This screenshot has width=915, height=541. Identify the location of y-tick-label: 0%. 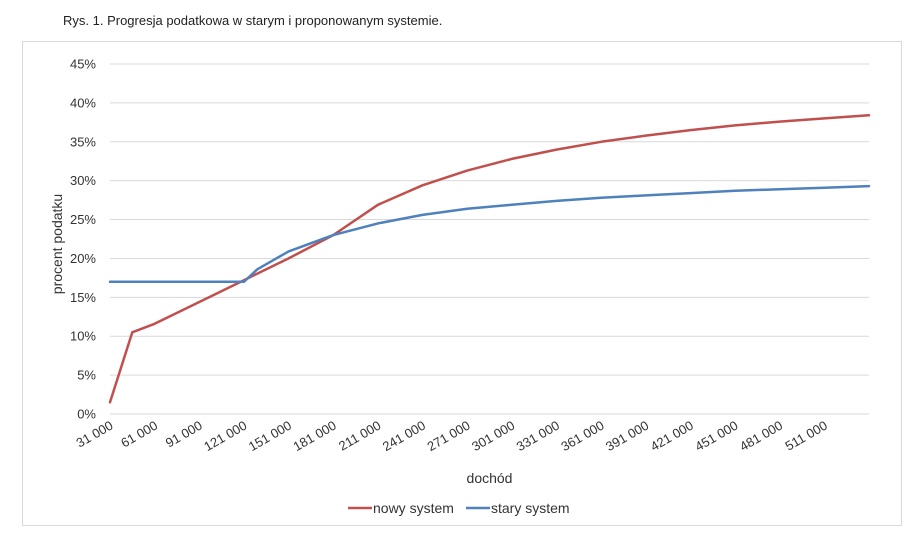
(86, 414).